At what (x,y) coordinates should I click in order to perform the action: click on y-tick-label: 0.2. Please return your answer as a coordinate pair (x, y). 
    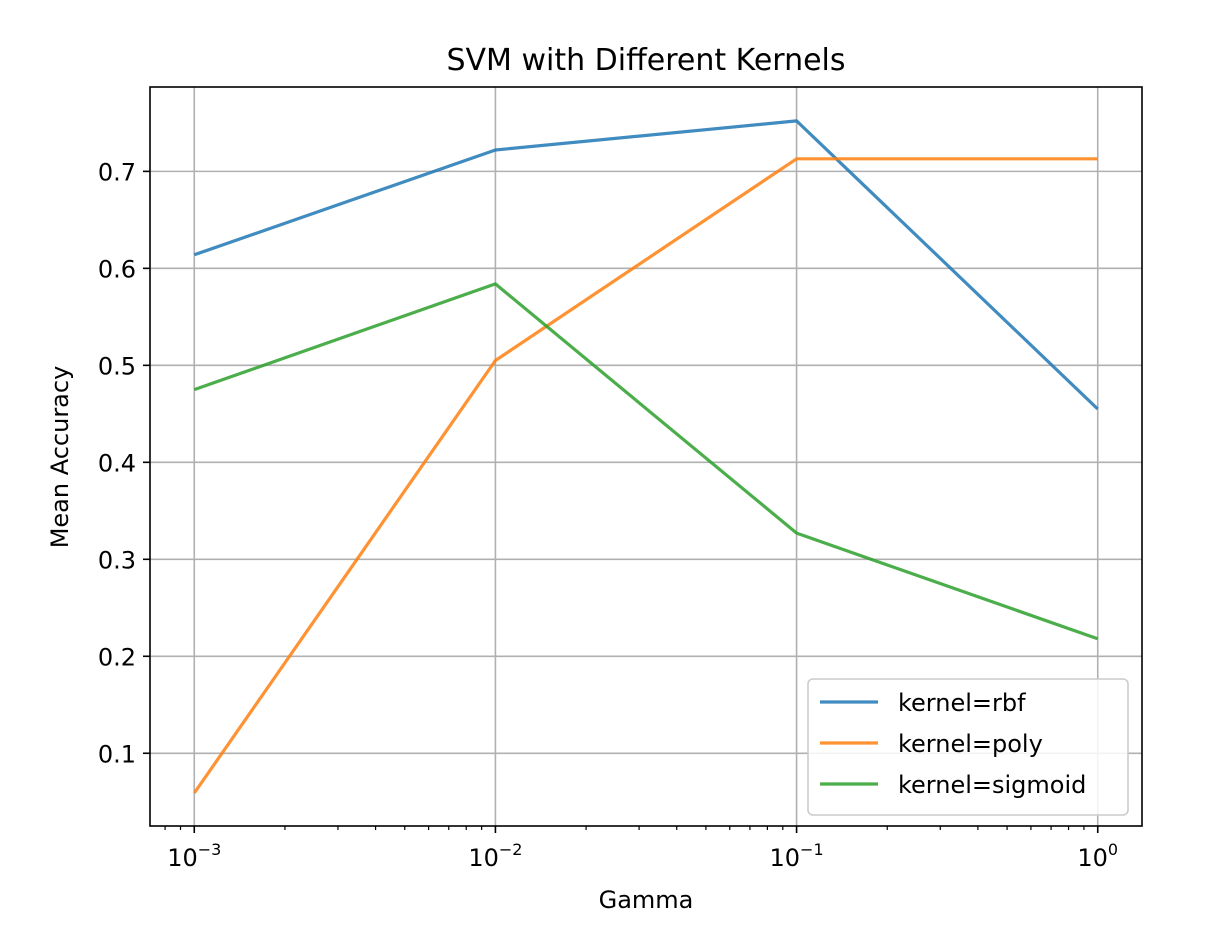
    Looking at the image, I should click on (117, 657).